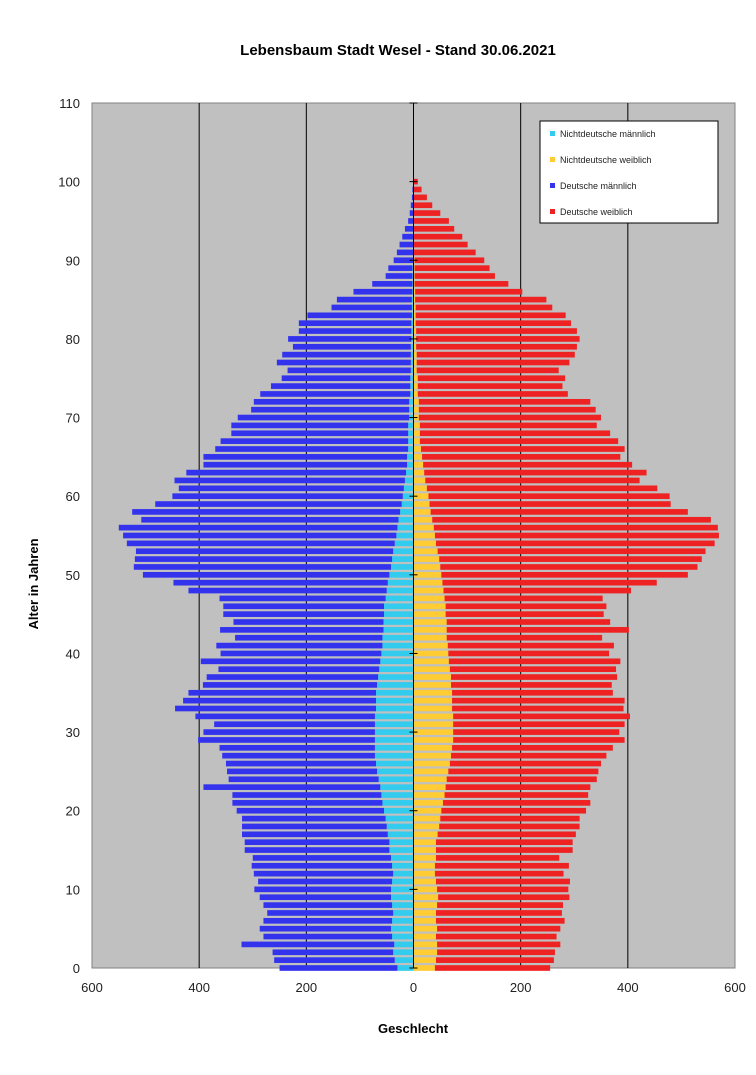 The width and height of the screenshot is (756, 1075). I want to click on y-axis-label: Alter in Jahren, so click(33, 583).